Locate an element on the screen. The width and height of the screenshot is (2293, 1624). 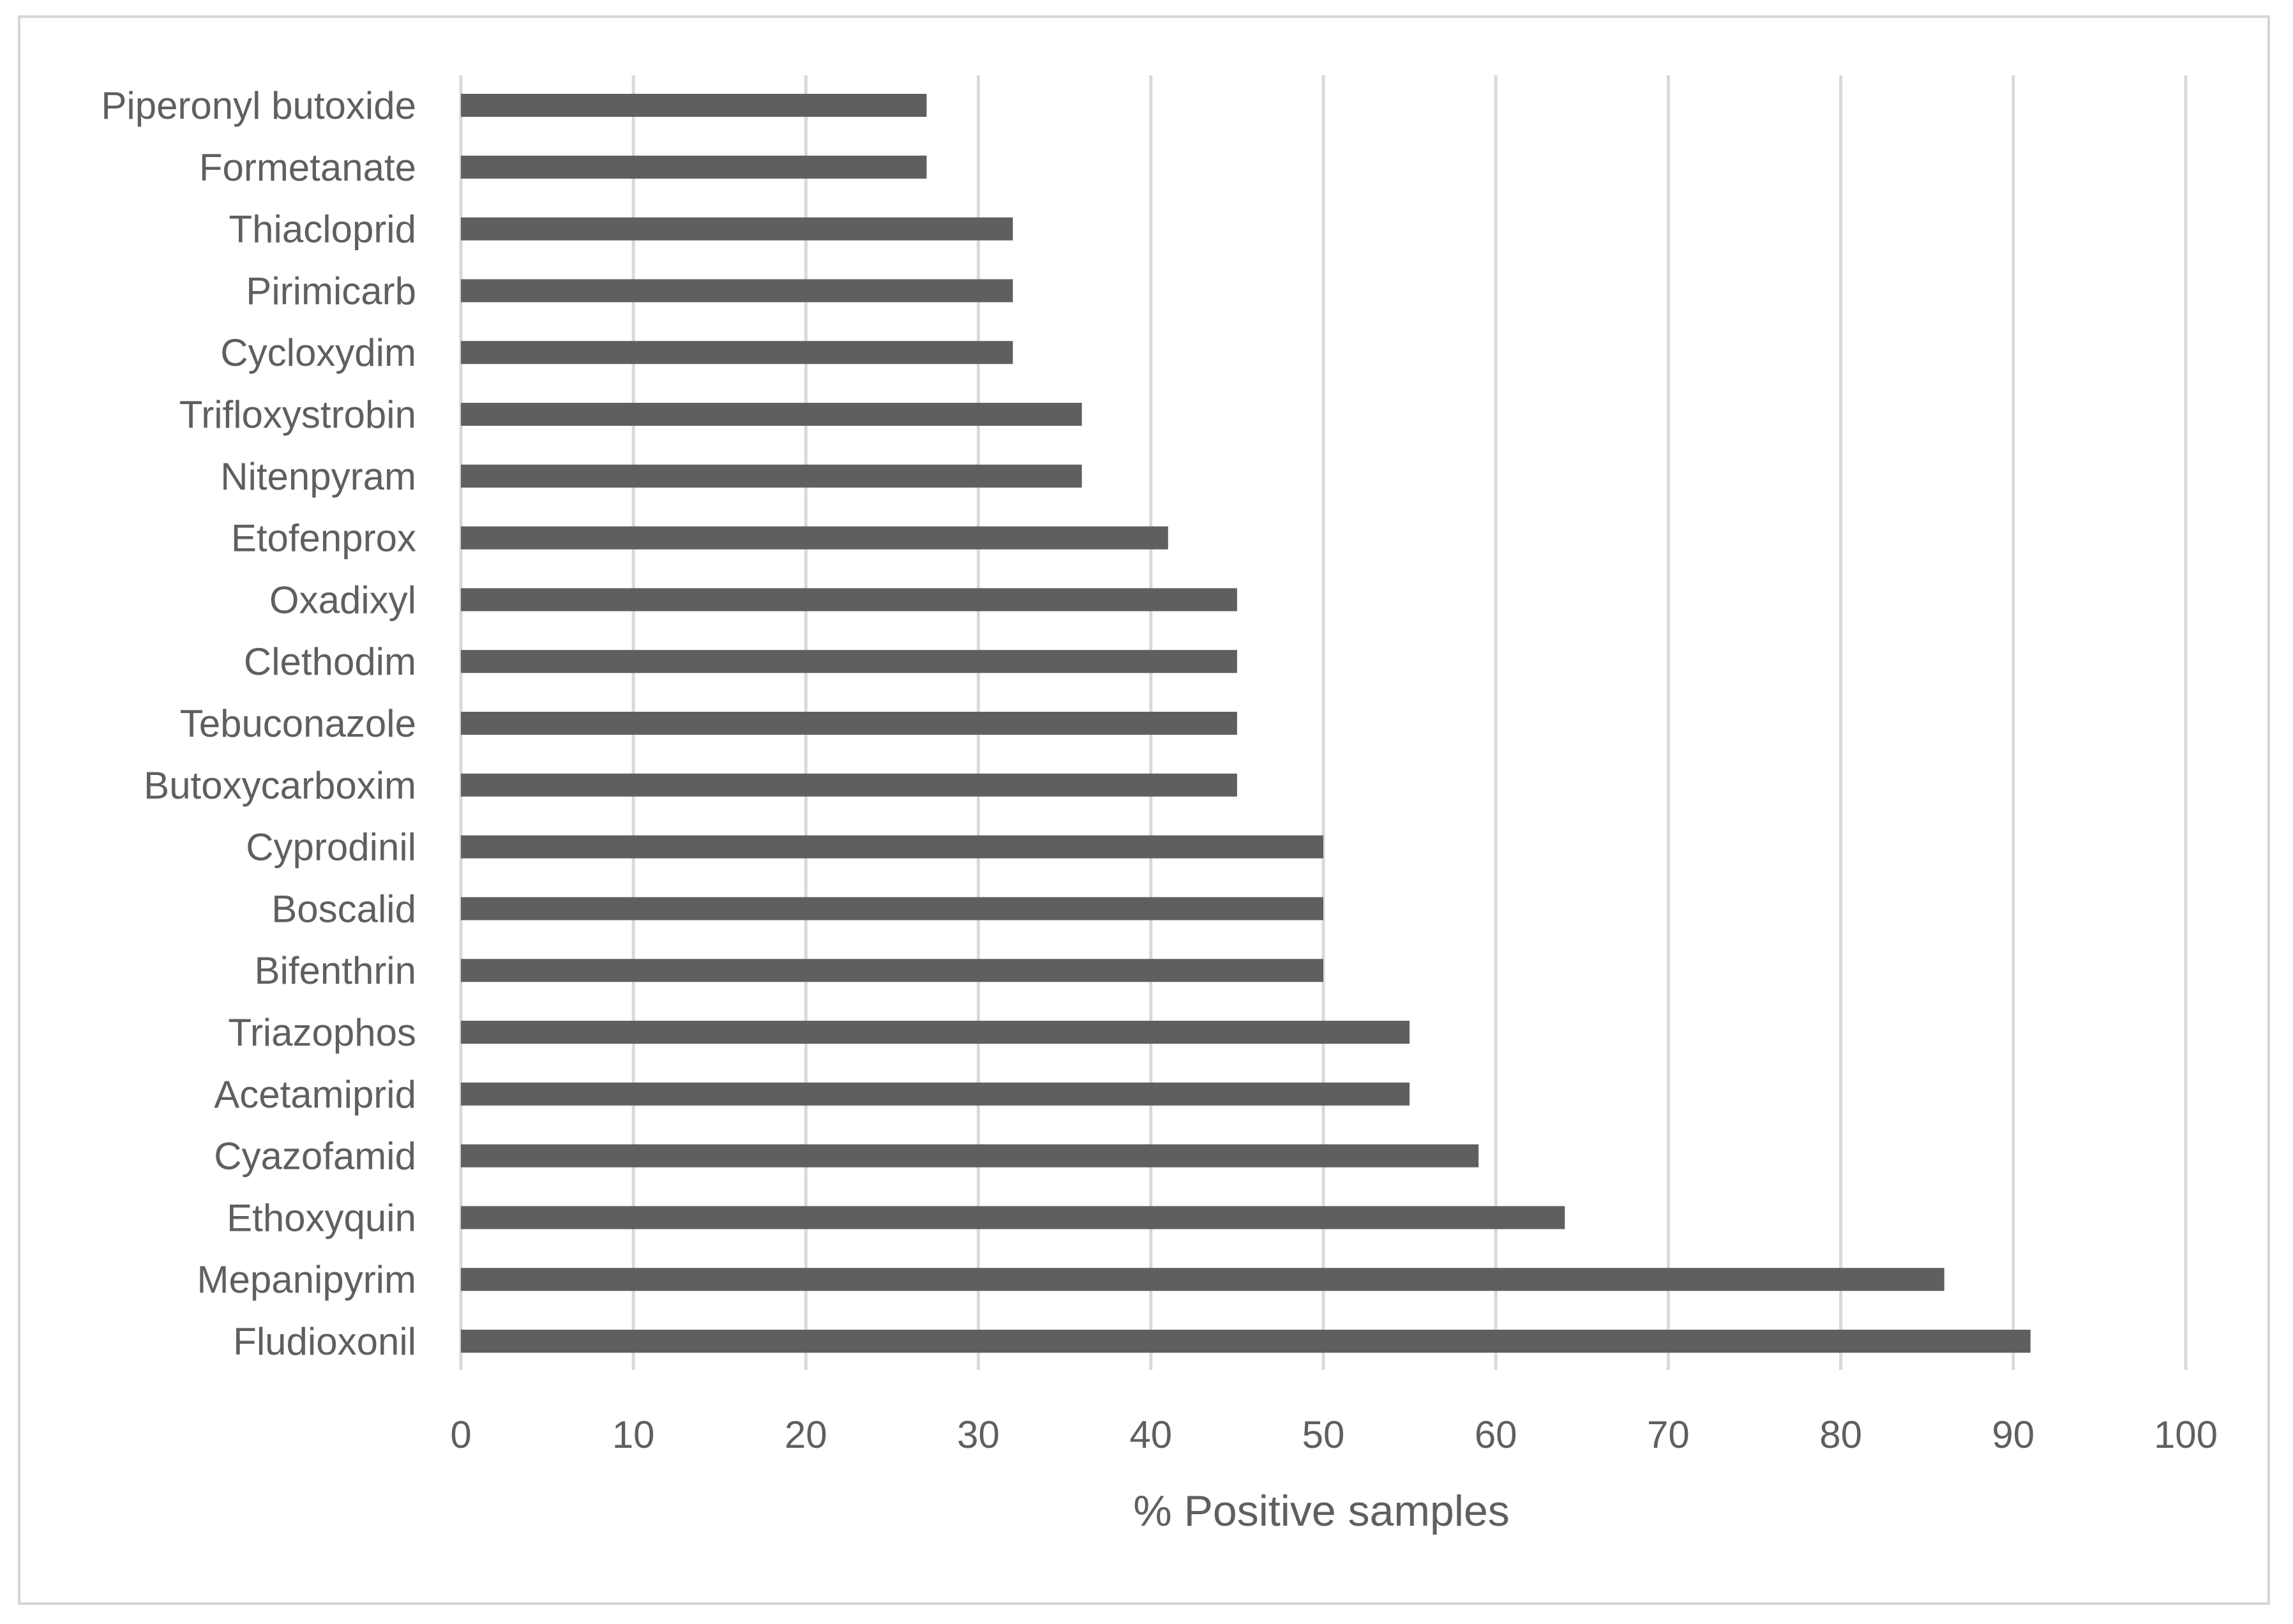
bar-mepanipyrim is located at coordinates (1202, 1279).